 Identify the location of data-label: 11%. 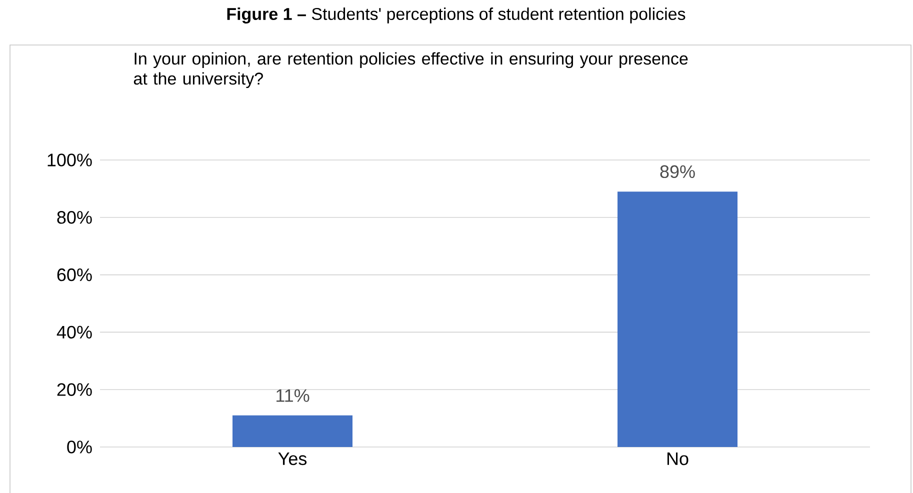
(293, 395).